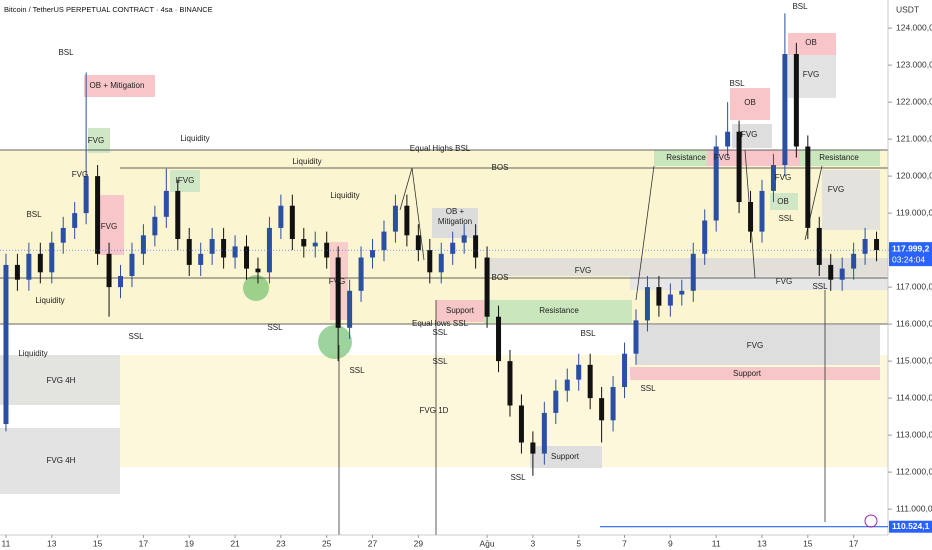 Image resolution: width=932 pixels, height=550 pixels. Describe the element at coordinates (60, 380) in the screenshot. I see `fvg-4h-box` at that location.